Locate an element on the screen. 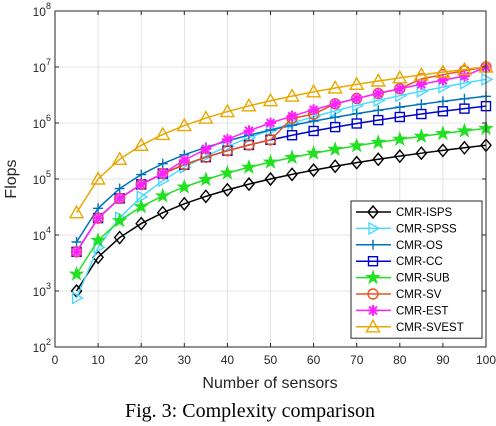 The image size is (496, 426). legend-label: CMR-ISPS is located at coordinates (424, 213).